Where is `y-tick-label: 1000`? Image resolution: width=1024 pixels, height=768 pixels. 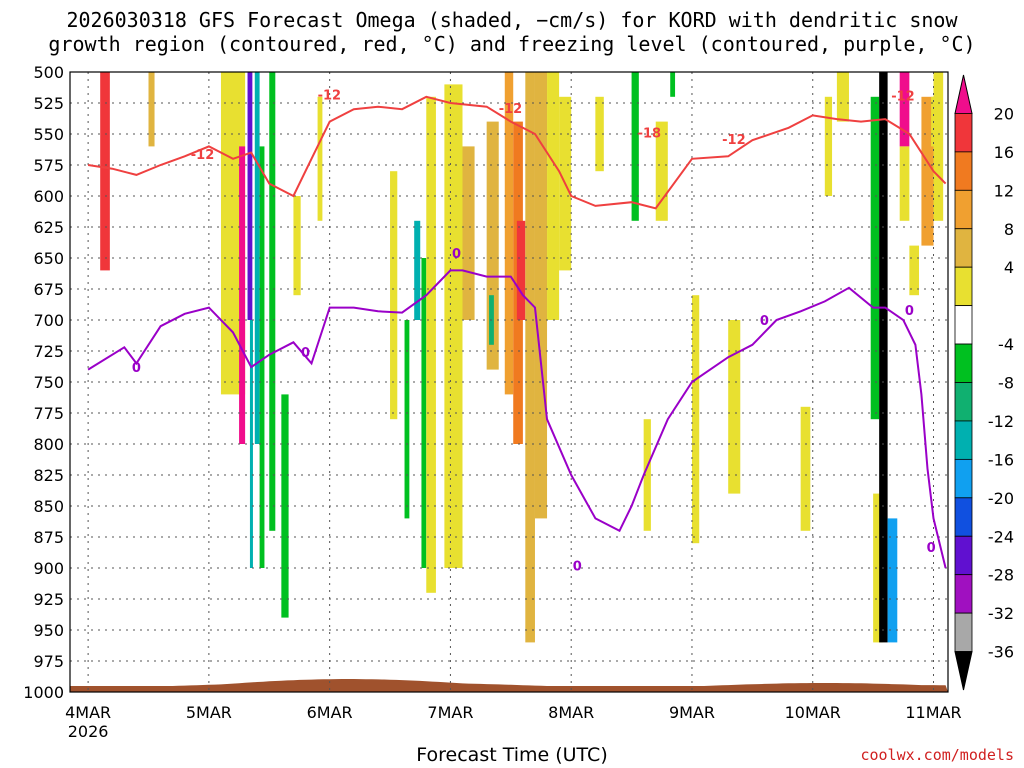 y-tick-label: 1000 is located at coordinates (43, 692).